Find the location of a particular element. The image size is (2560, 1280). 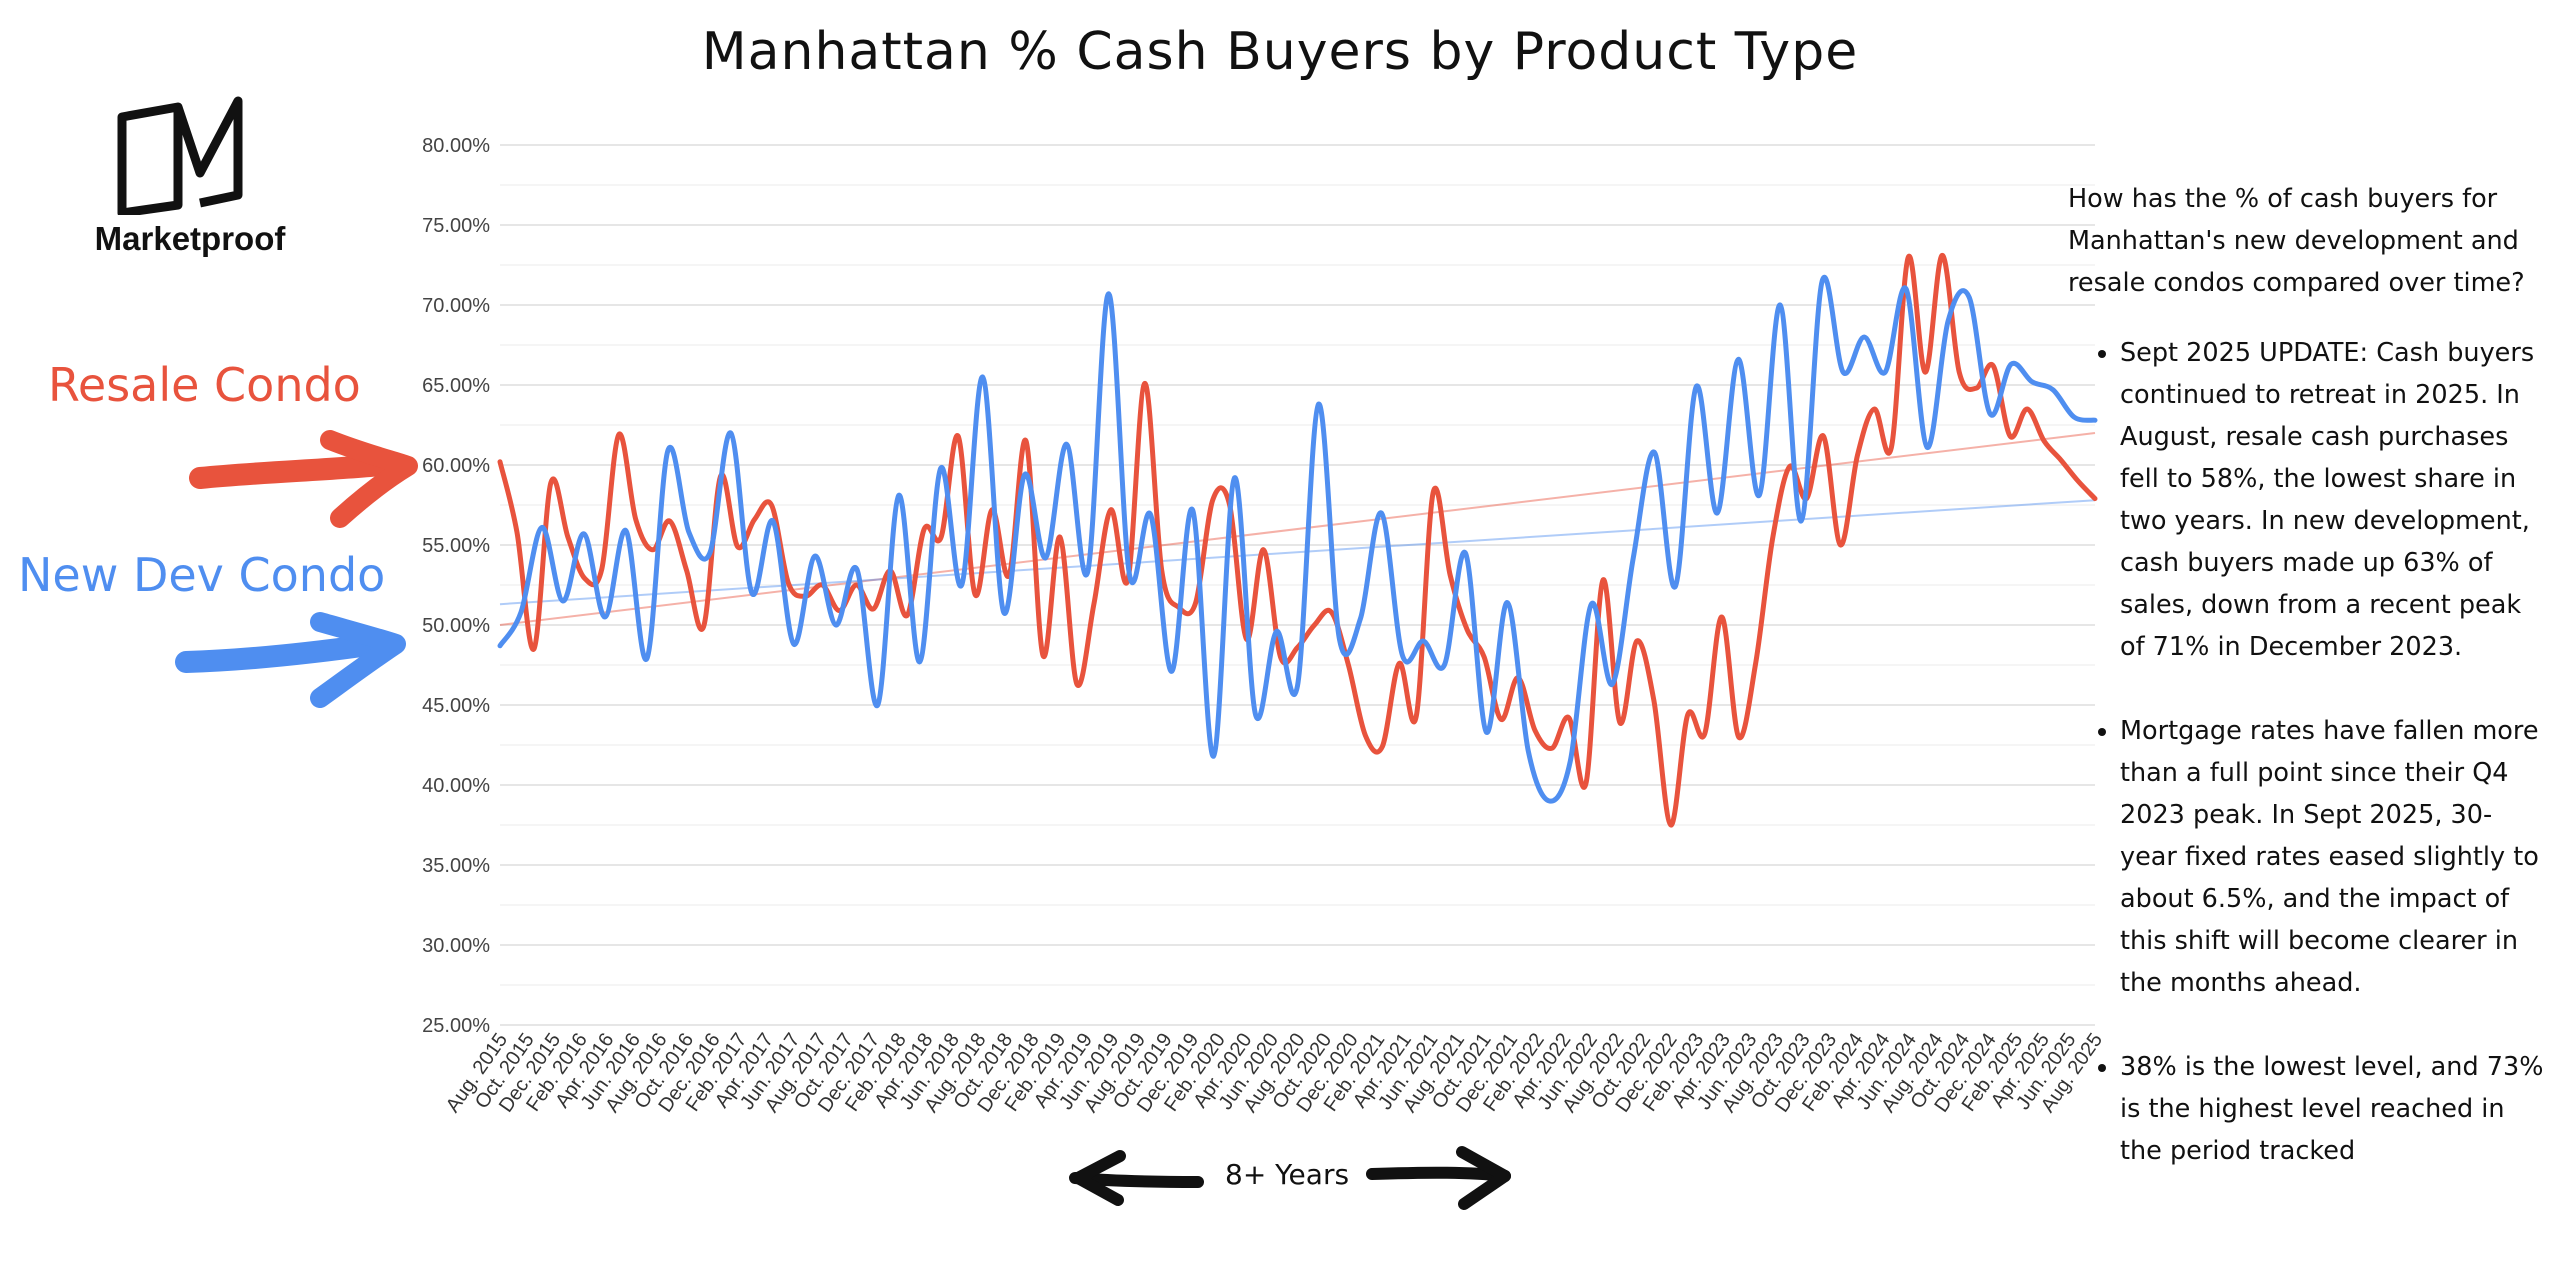

y-tick-label: 35.00% is located at coordinates (456, 866).